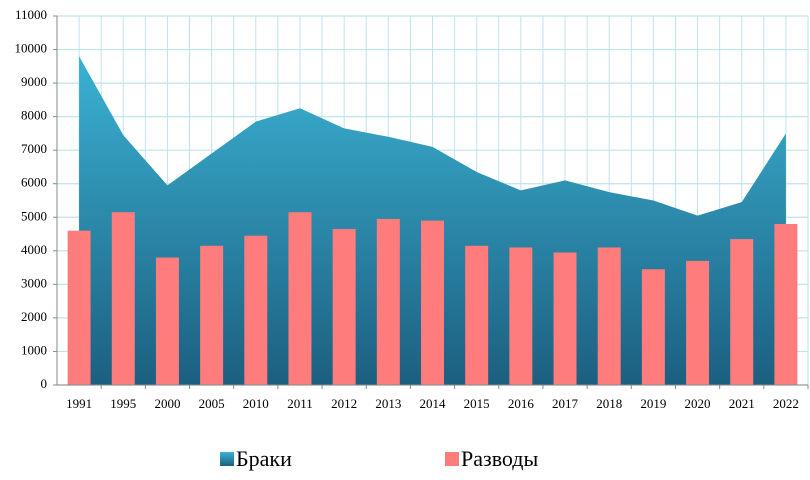 The height and width of the screenshot is (480, 810). I want to click on x-tick-label: 2000, so click(167, 403).